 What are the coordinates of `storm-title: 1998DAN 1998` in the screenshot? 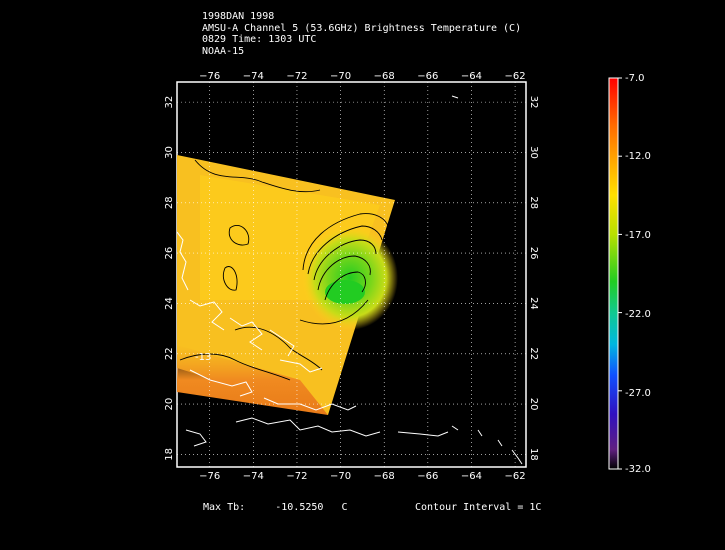 It's located at (238, 16).